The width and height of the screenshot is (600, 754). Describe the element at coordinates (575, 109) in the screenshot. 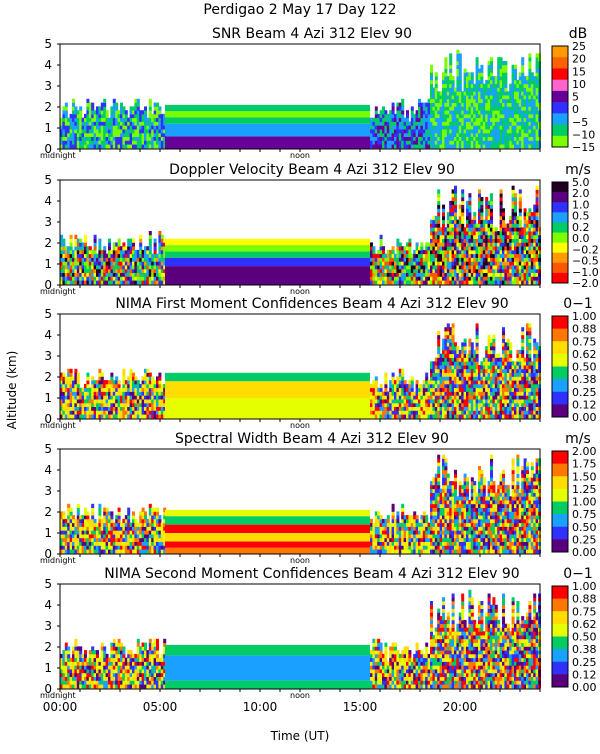

I see `colorbar-label: 0` at that location.